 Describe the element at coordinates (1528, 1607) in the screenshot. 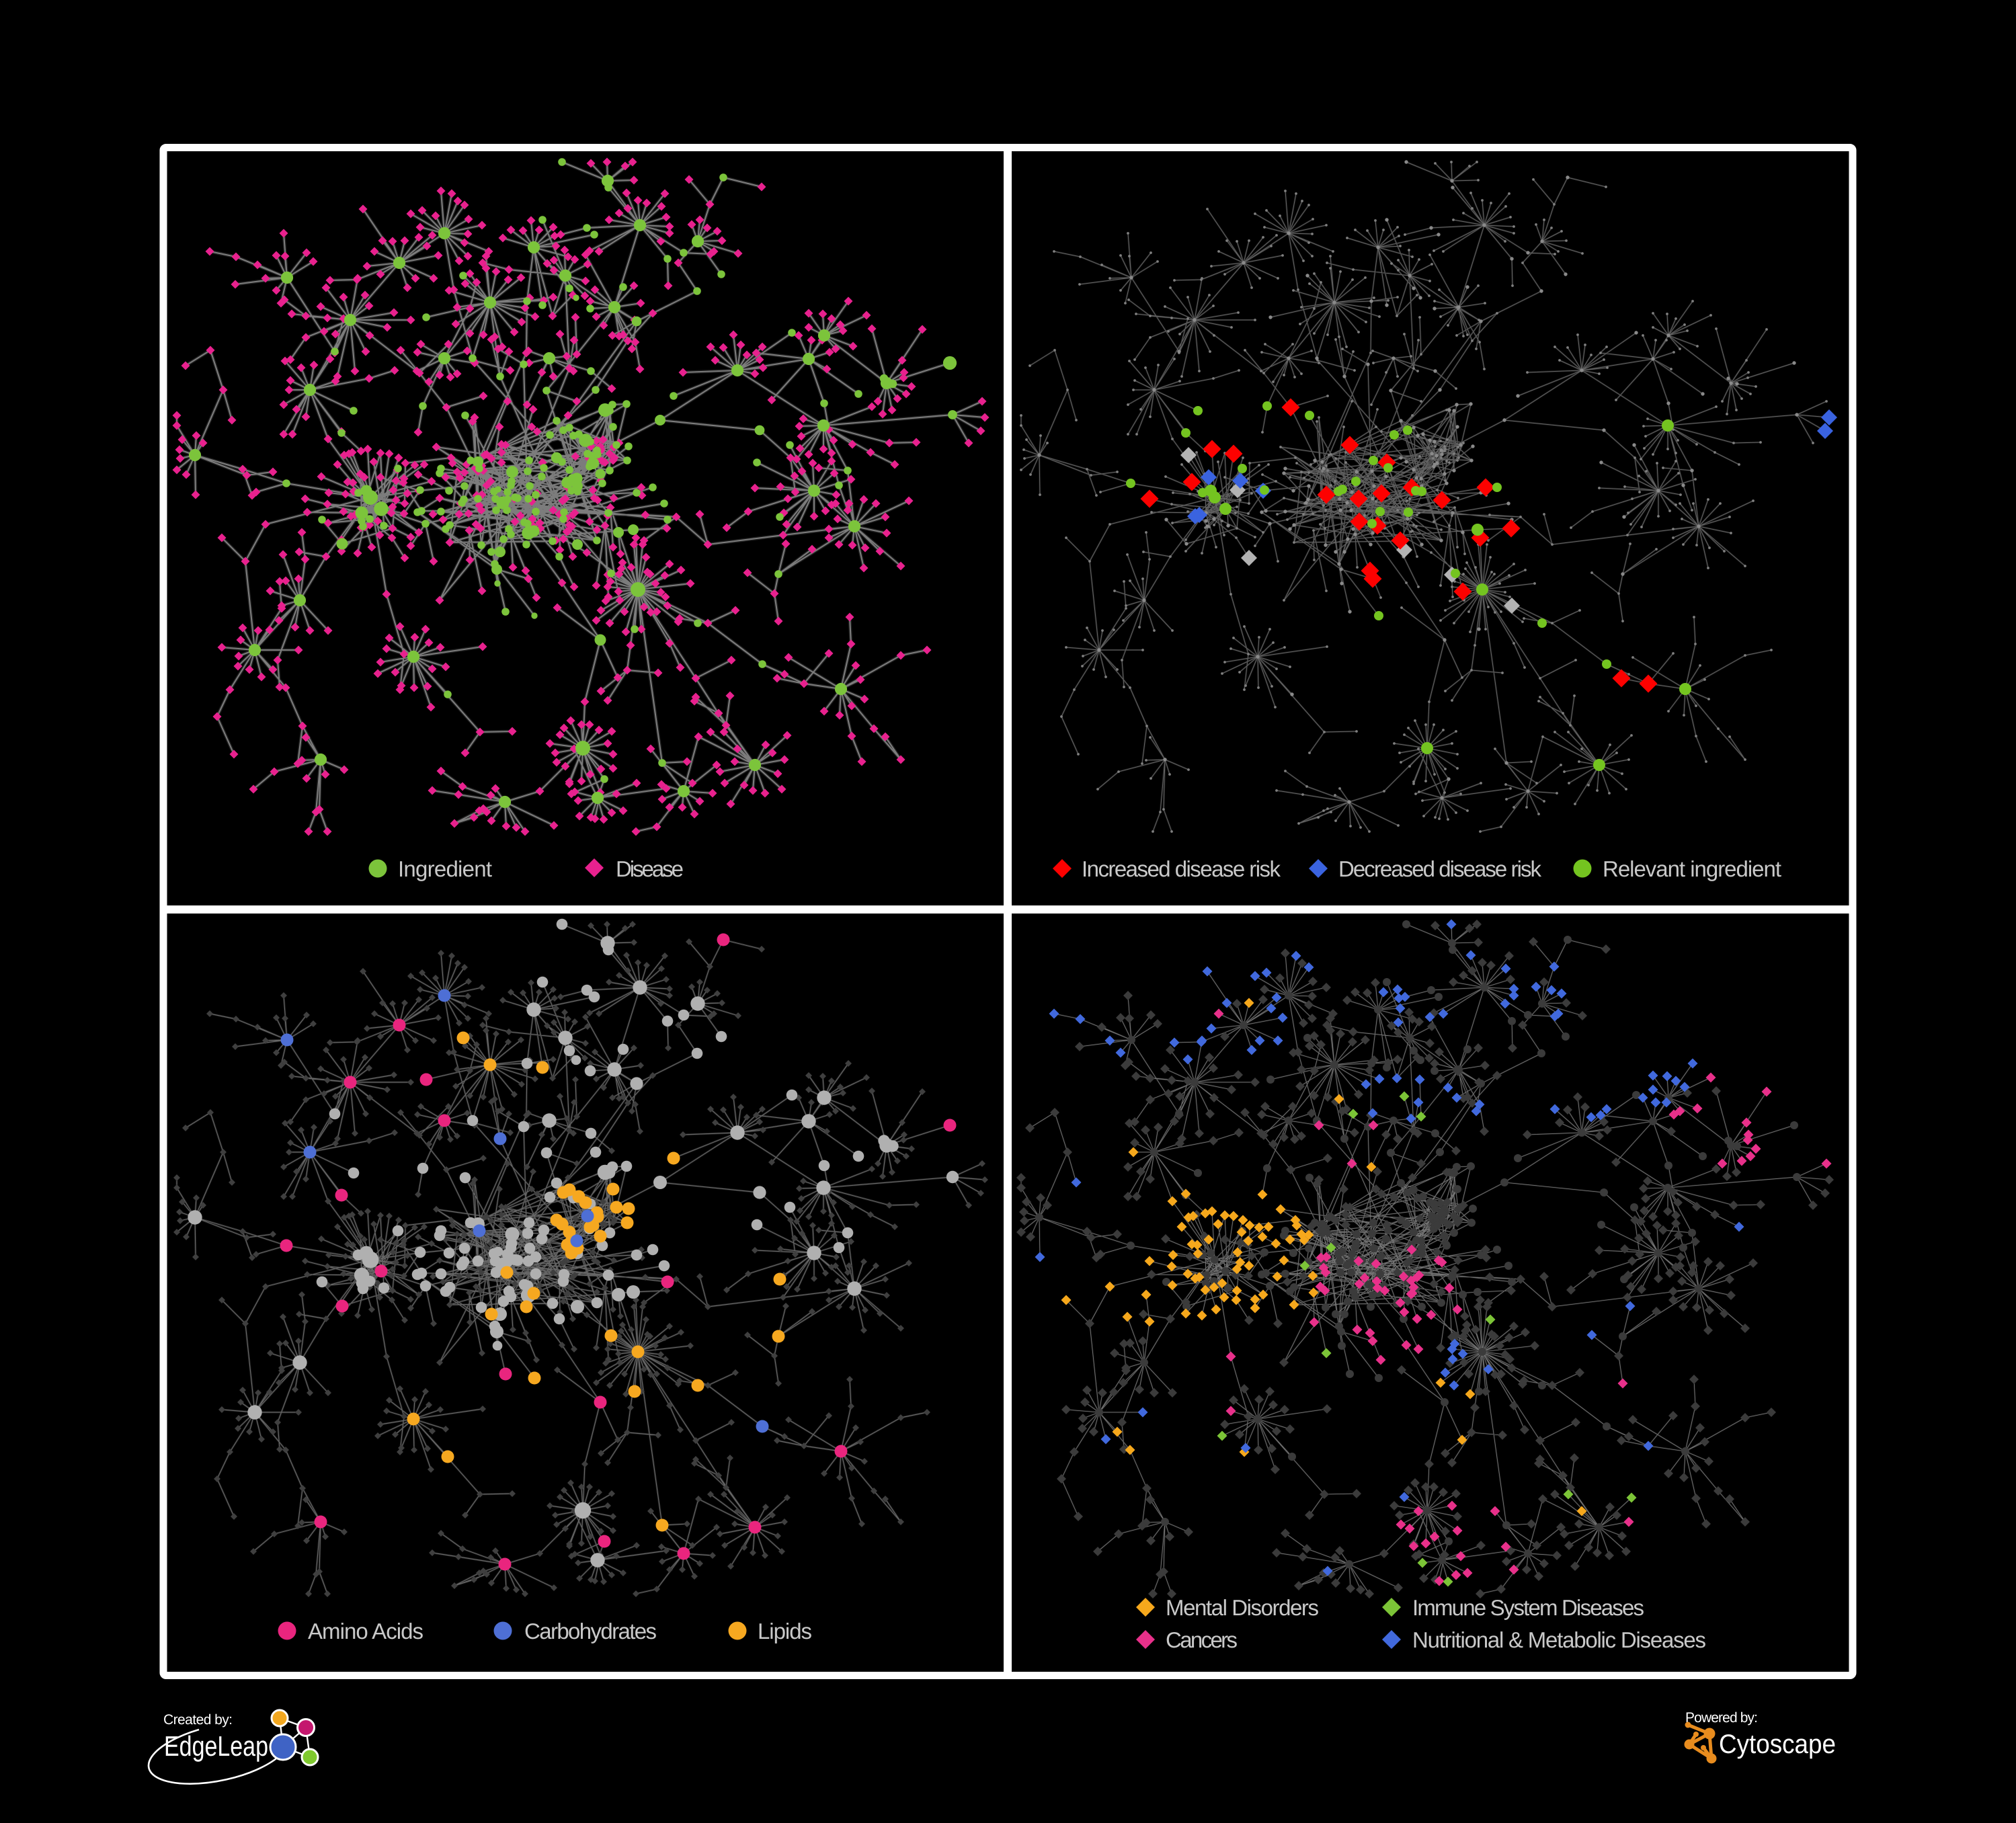

I see `svg-text: Immune System Diseases` at that location.